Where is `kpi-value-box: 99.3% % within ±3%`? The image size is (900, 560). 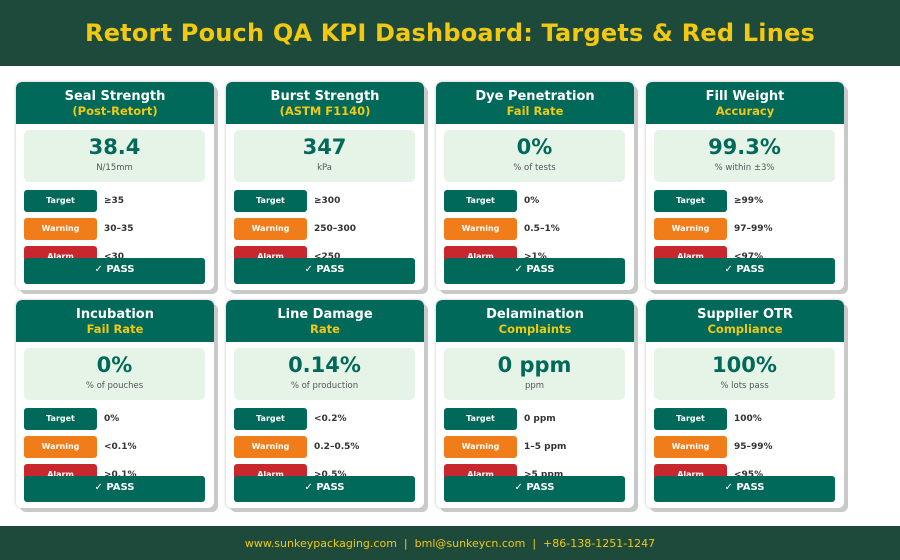 kpi-value-box: 99.3% % within ±3% is located at coordinates (744, 156).